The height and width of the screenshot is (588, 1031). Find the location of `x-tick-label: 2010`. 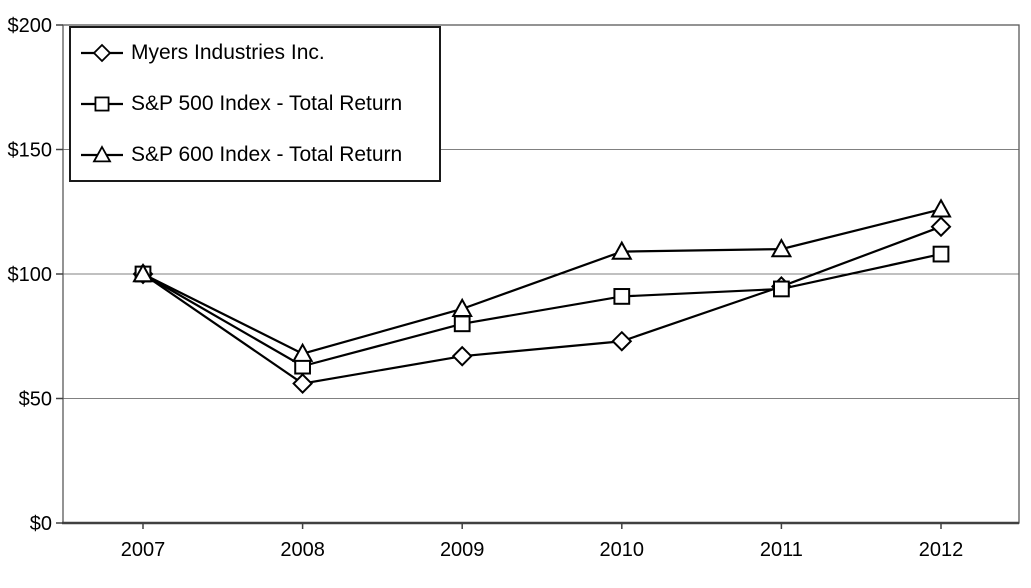

x-tick-label: 2010 is located at coordinates (622, 550).